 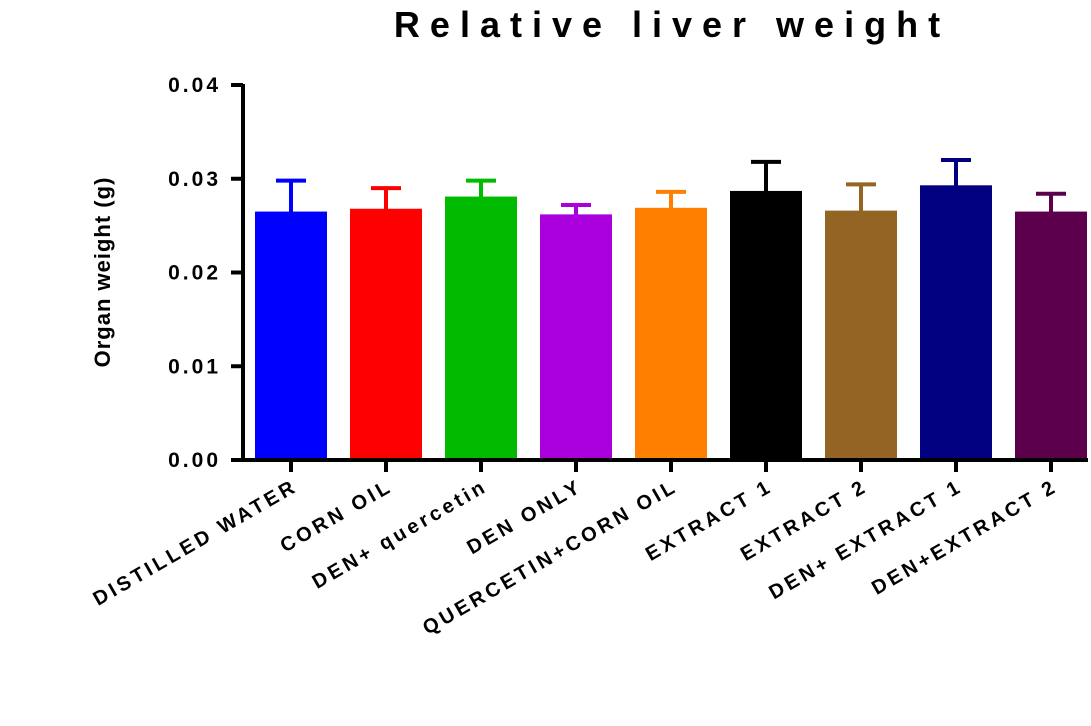 I want to click on x-tick-label: DEN+ quercetin, so click(x=400, y=534).